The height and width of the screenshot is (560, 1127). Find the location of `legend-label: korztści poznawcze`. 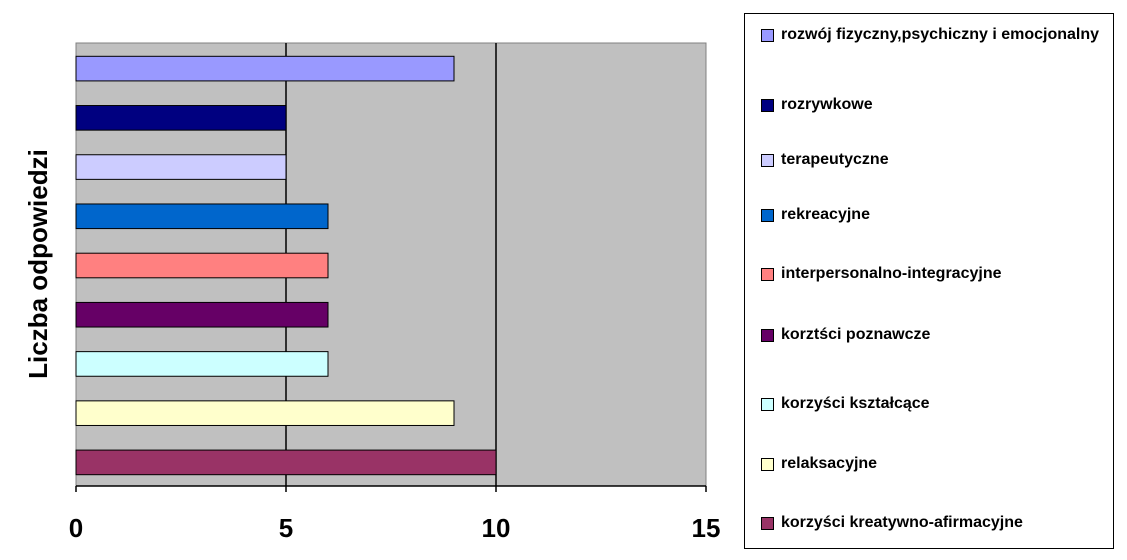

legend-label: korztści poznawcze is located at coordinates (856, 334).